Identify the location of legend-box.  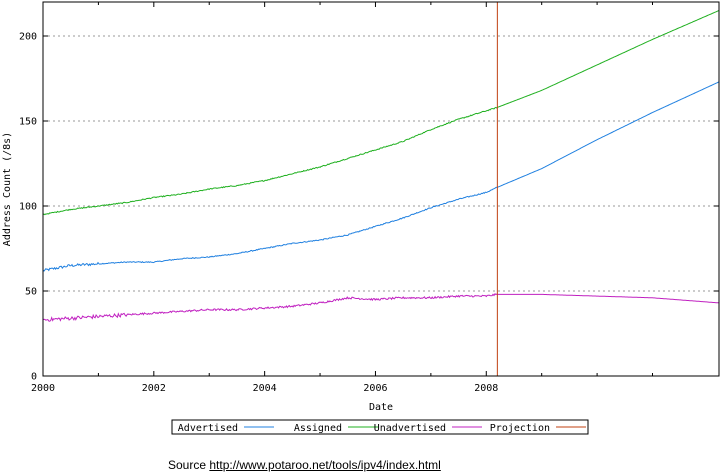
(380, 427).